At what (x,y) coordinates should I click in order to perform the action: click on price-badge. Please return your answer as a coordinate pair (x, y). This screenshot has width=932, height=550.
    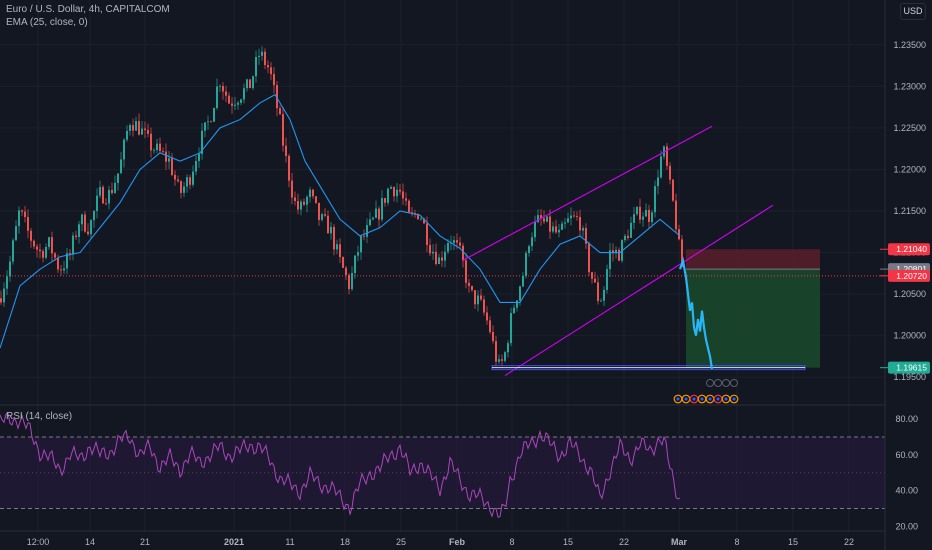
    Looking at the image, I should click on (909, 367).